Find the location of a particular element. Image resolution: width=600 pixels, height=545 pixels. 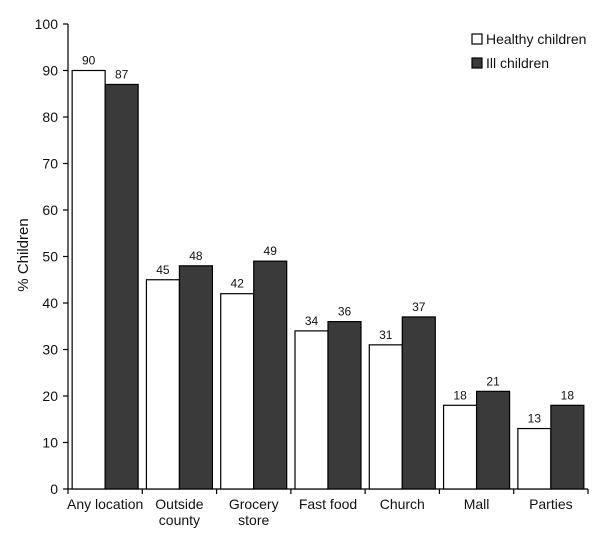

data-label: 36 is located at coordinates (345, 312).